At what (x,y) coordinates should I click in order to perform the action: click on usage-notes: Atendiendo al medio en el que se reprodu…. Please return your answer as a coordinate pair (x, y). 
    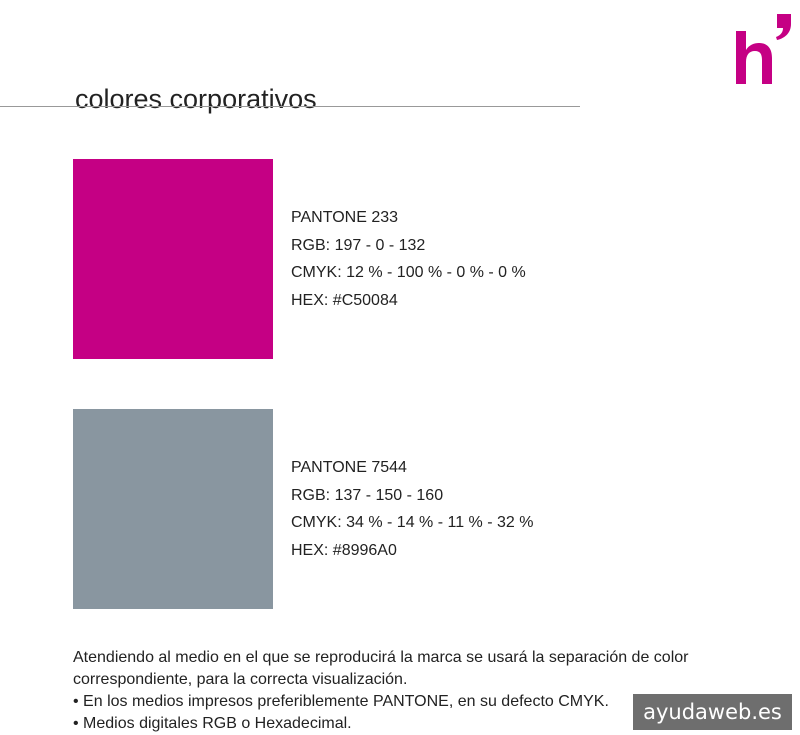
    Looking at the image, I should click on (433, 691).